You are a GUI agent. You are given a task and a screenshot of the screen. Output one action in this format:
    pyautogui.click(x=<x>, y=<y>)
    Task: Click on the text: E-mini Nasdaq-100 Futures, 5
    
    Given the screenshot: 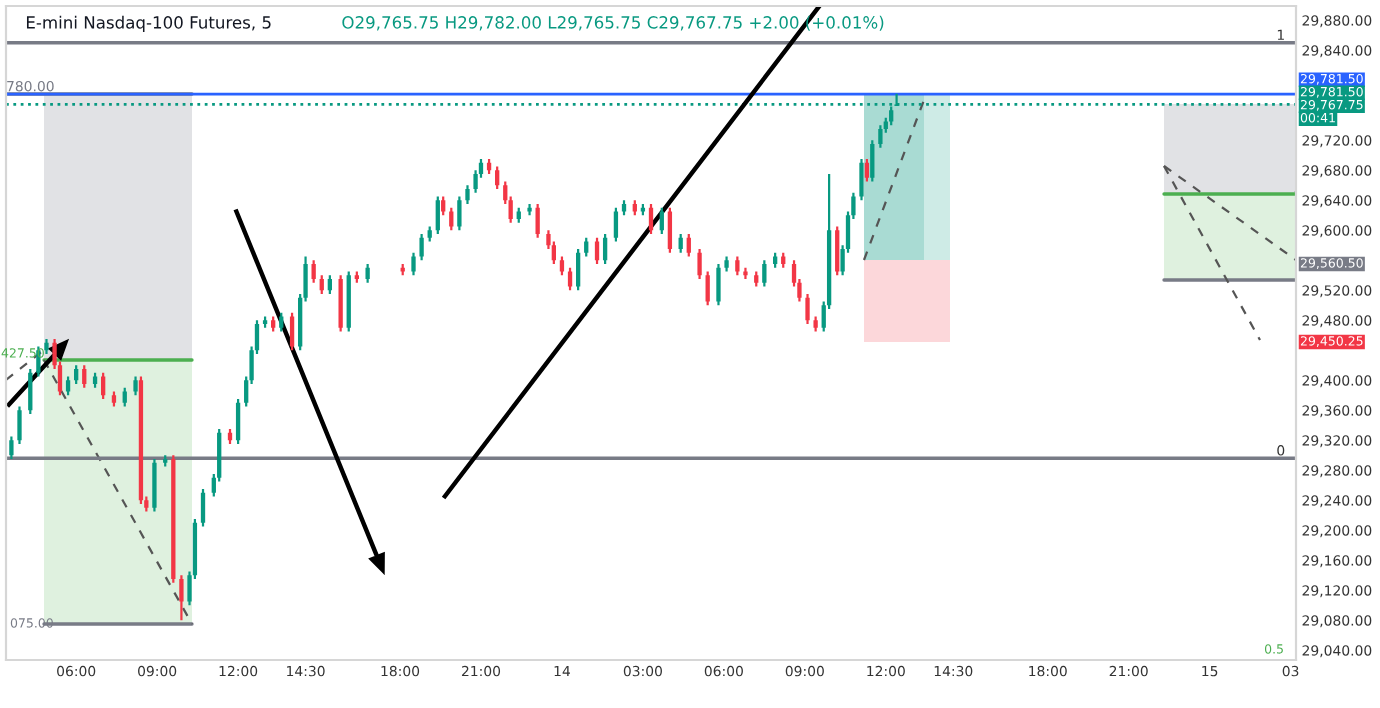 What is the action you would take?
    pyautogui.click(x=148, y=23)
    